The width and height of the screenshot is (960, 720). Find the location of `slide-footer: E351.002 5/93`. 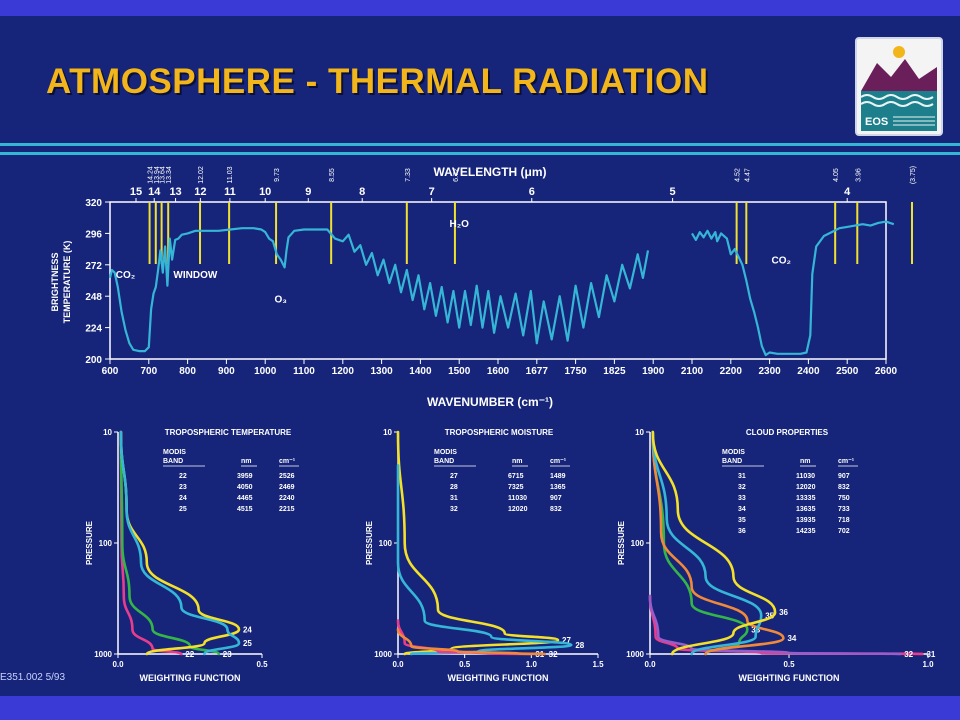

slide-footer: E351.002 5/93 is located at coordinates (33, 677).